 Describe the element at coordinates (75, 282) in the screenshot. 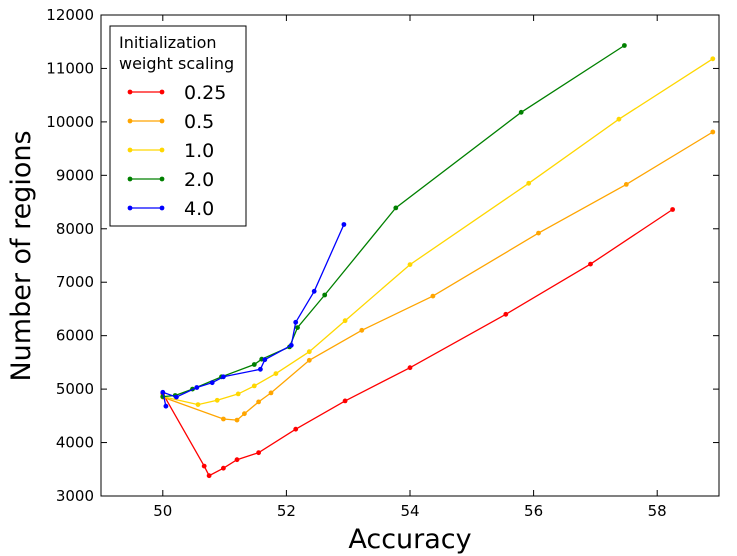

I see `y-tick-label: 7000` at that location.